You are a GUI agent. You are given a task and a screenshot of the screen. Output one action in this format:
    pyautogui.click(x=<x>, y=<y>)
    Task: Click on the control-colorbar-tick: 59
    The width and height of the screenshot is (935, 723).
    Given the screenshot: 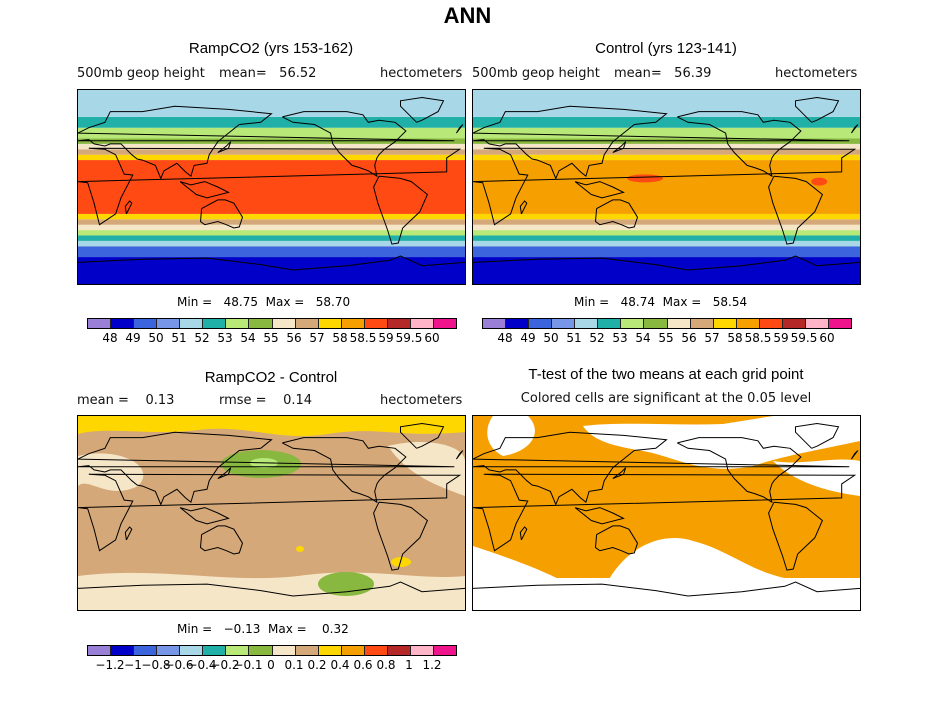 What is the action you would take?
    pyautogui.click(x=781, y=338)
    